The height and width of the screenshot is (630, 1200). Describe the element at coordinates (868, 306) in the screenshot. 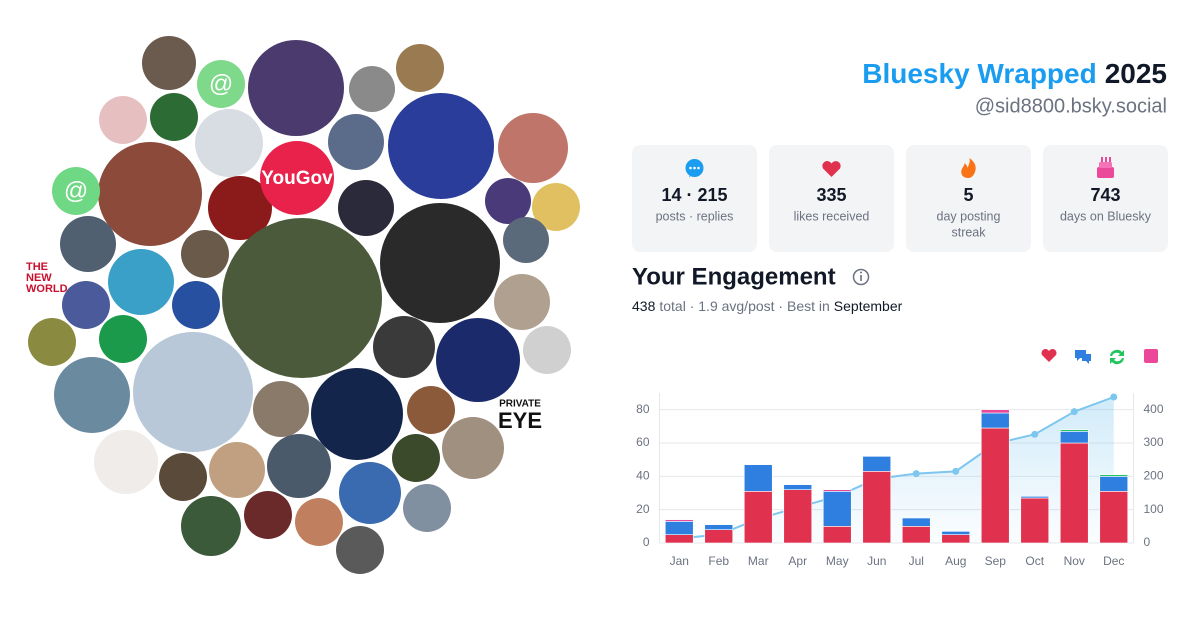

I see `summary-best: September` at that location.